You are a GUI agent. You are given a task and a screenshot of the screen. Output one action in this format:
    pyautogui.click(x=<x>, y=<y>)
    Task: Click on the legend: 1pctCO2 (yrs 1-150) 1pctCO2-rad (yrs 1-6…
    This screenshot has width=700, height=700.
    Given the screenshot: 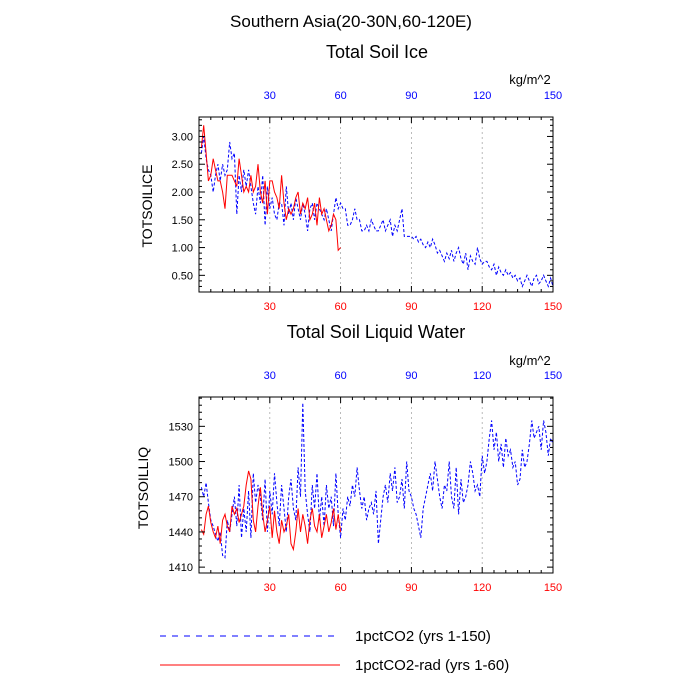 What is the action you would take?
    pyautogui.click(x=334, y=651)
    